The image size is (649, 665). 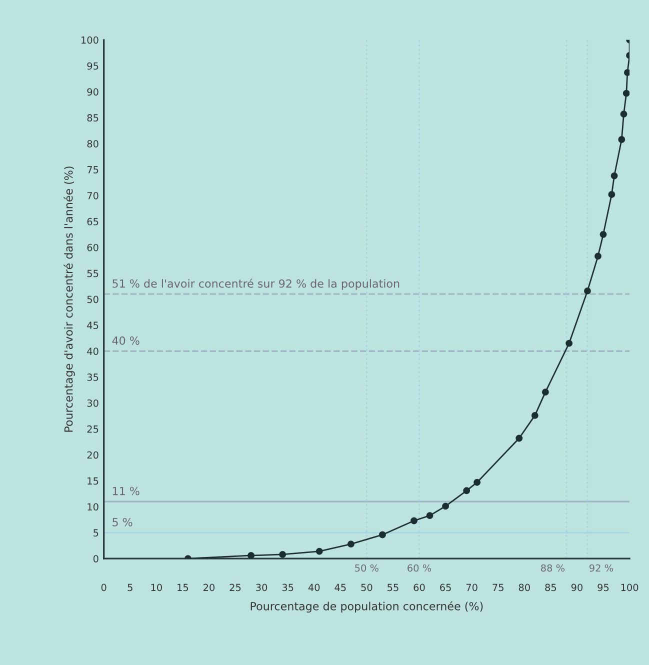 I want to click on x-tick-label: 0, so click(x=103, y=588).